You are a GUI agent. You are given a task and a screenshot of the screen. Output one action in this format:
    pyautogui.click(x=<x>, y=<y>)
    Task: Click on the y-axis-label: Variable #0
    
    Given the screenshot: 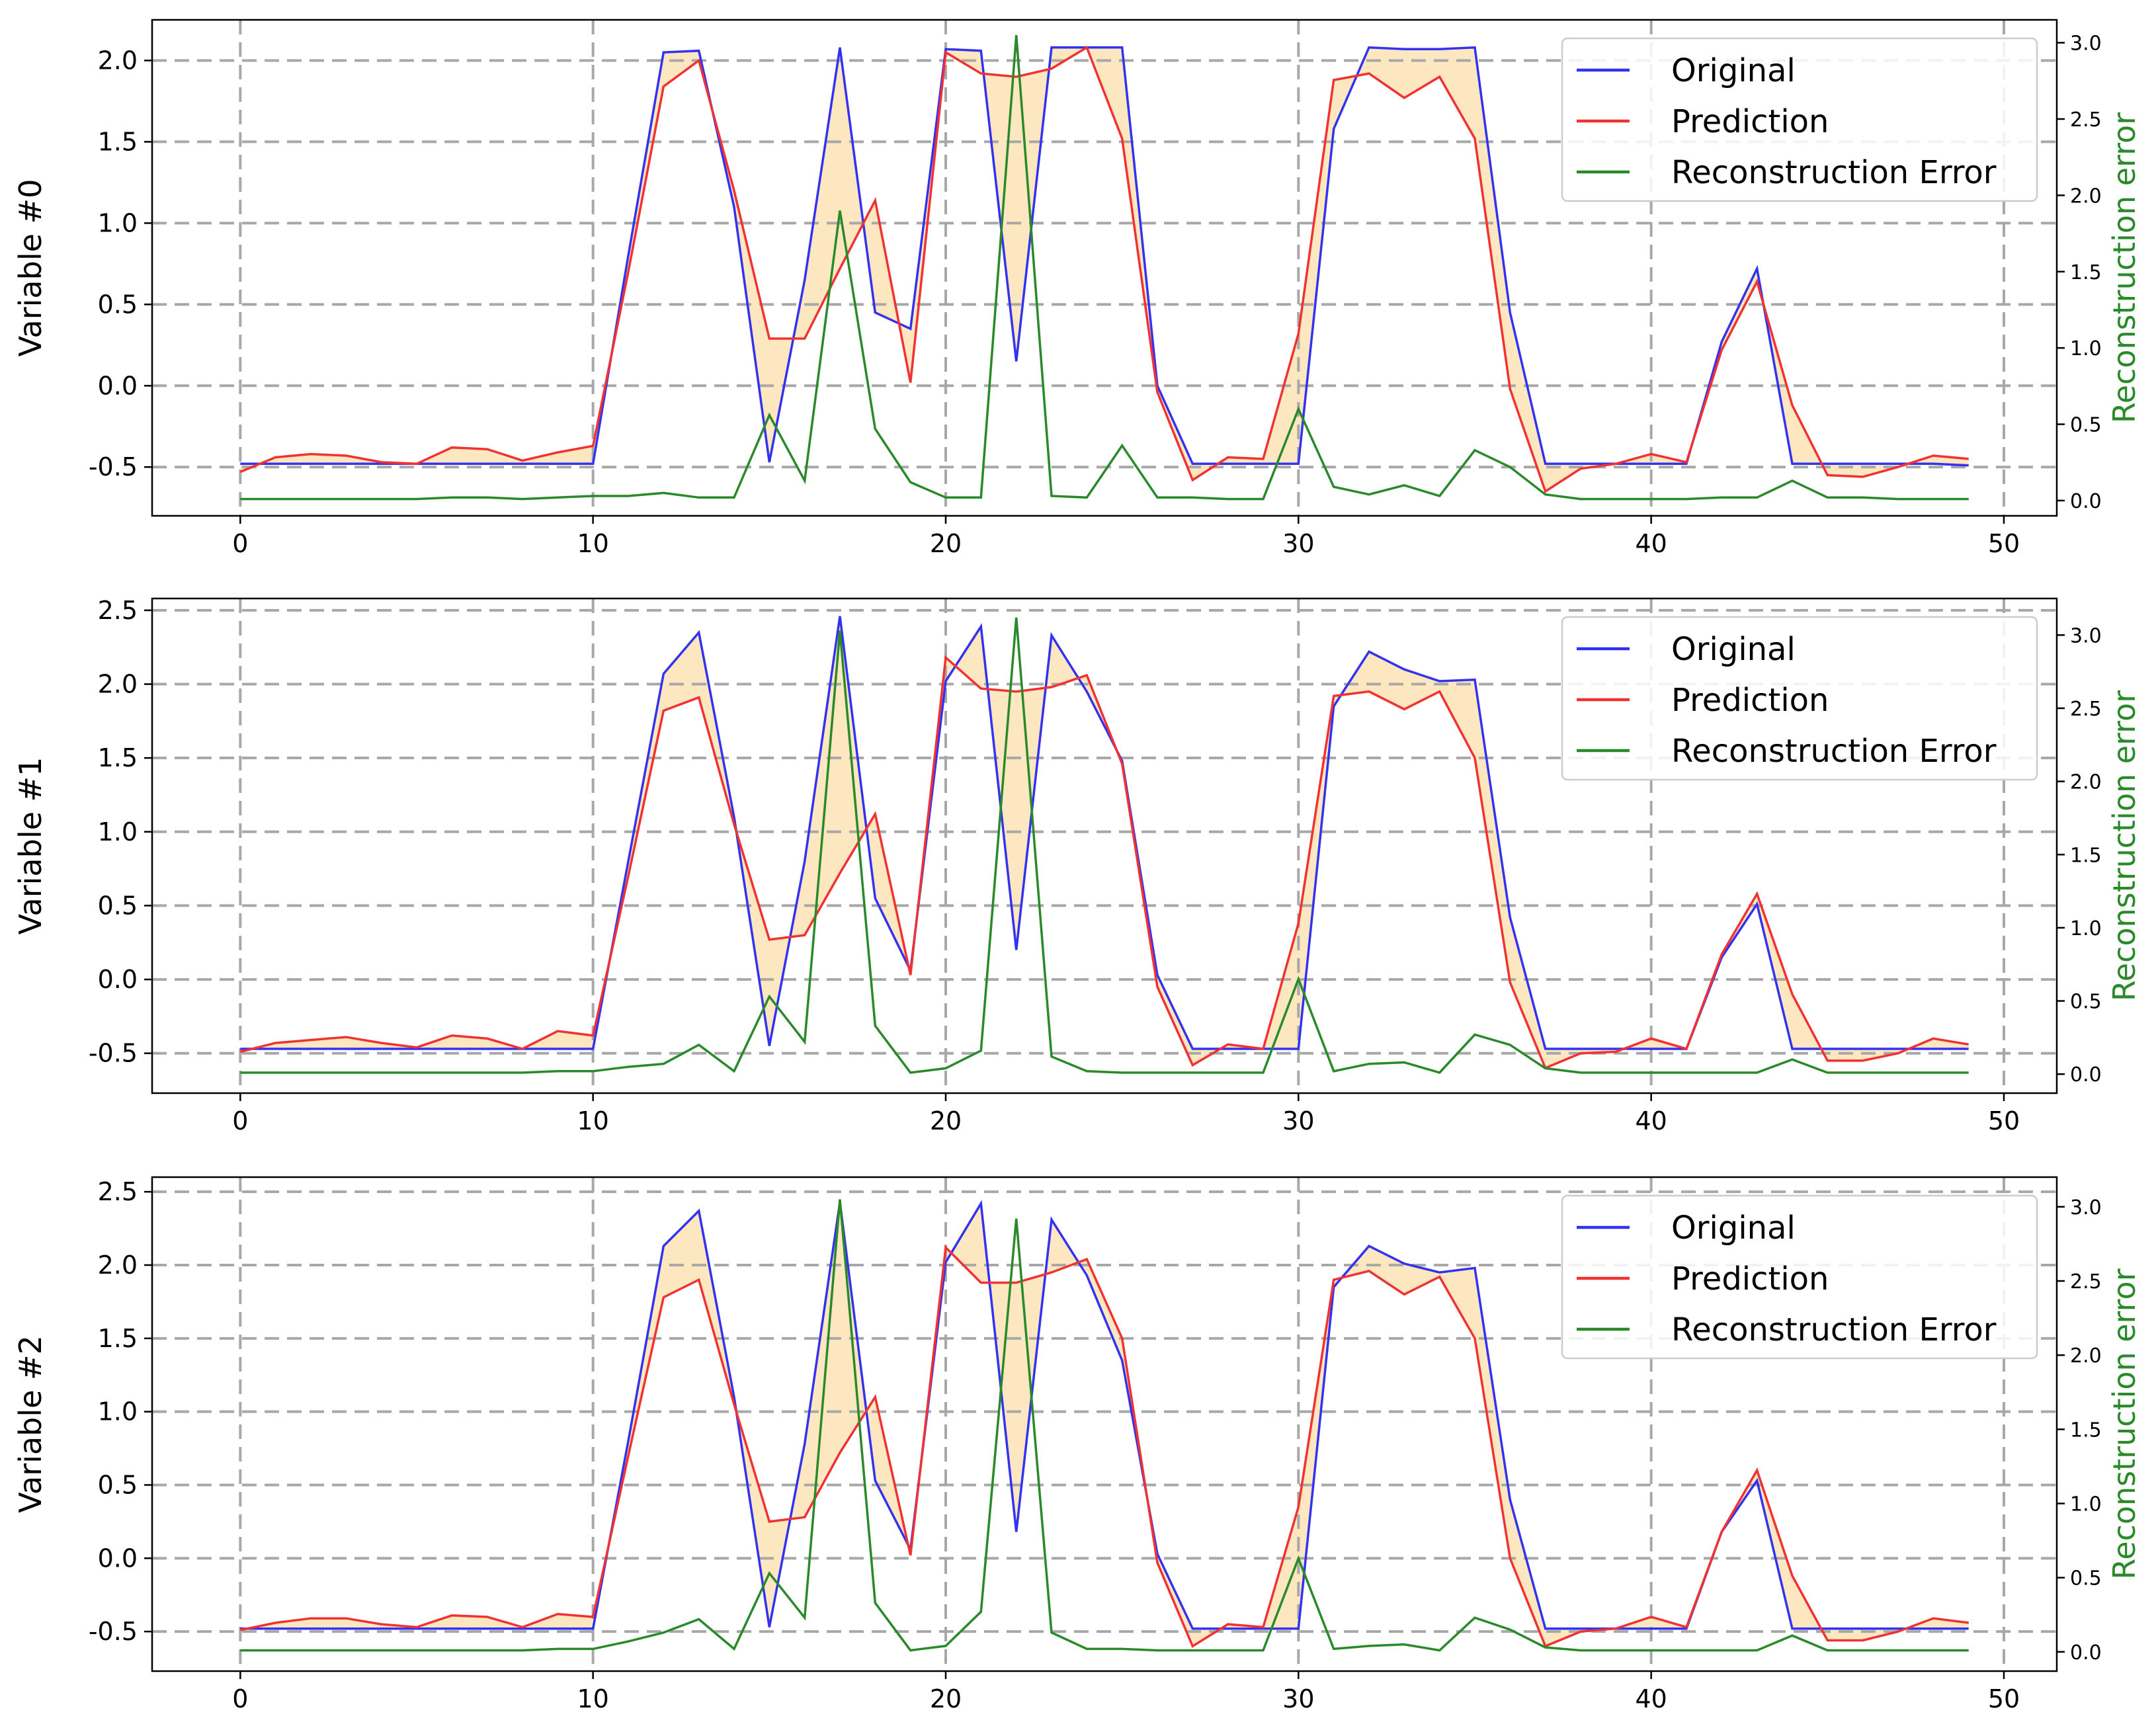 What is the action you would take?
    pyautogui.click(x=30, y=268)
    